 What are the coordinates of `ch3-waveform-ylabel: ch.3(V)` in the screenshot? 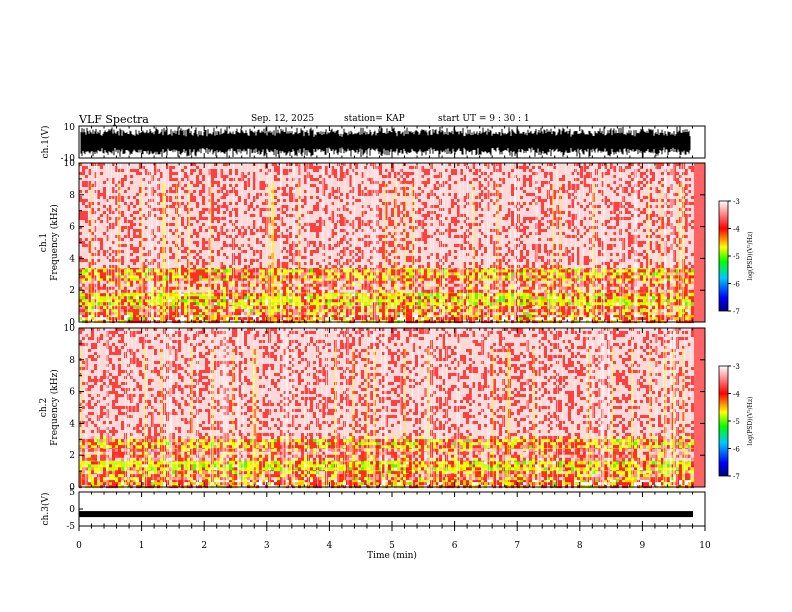 It's located at (45, 509).